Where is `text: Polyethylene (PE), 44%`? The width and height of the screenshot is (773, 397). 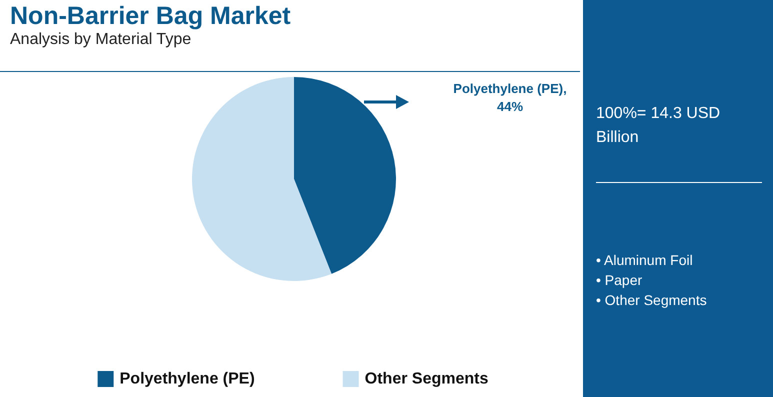
text: Polyethylene (PE), 44% is located at coordinates (510, 98).